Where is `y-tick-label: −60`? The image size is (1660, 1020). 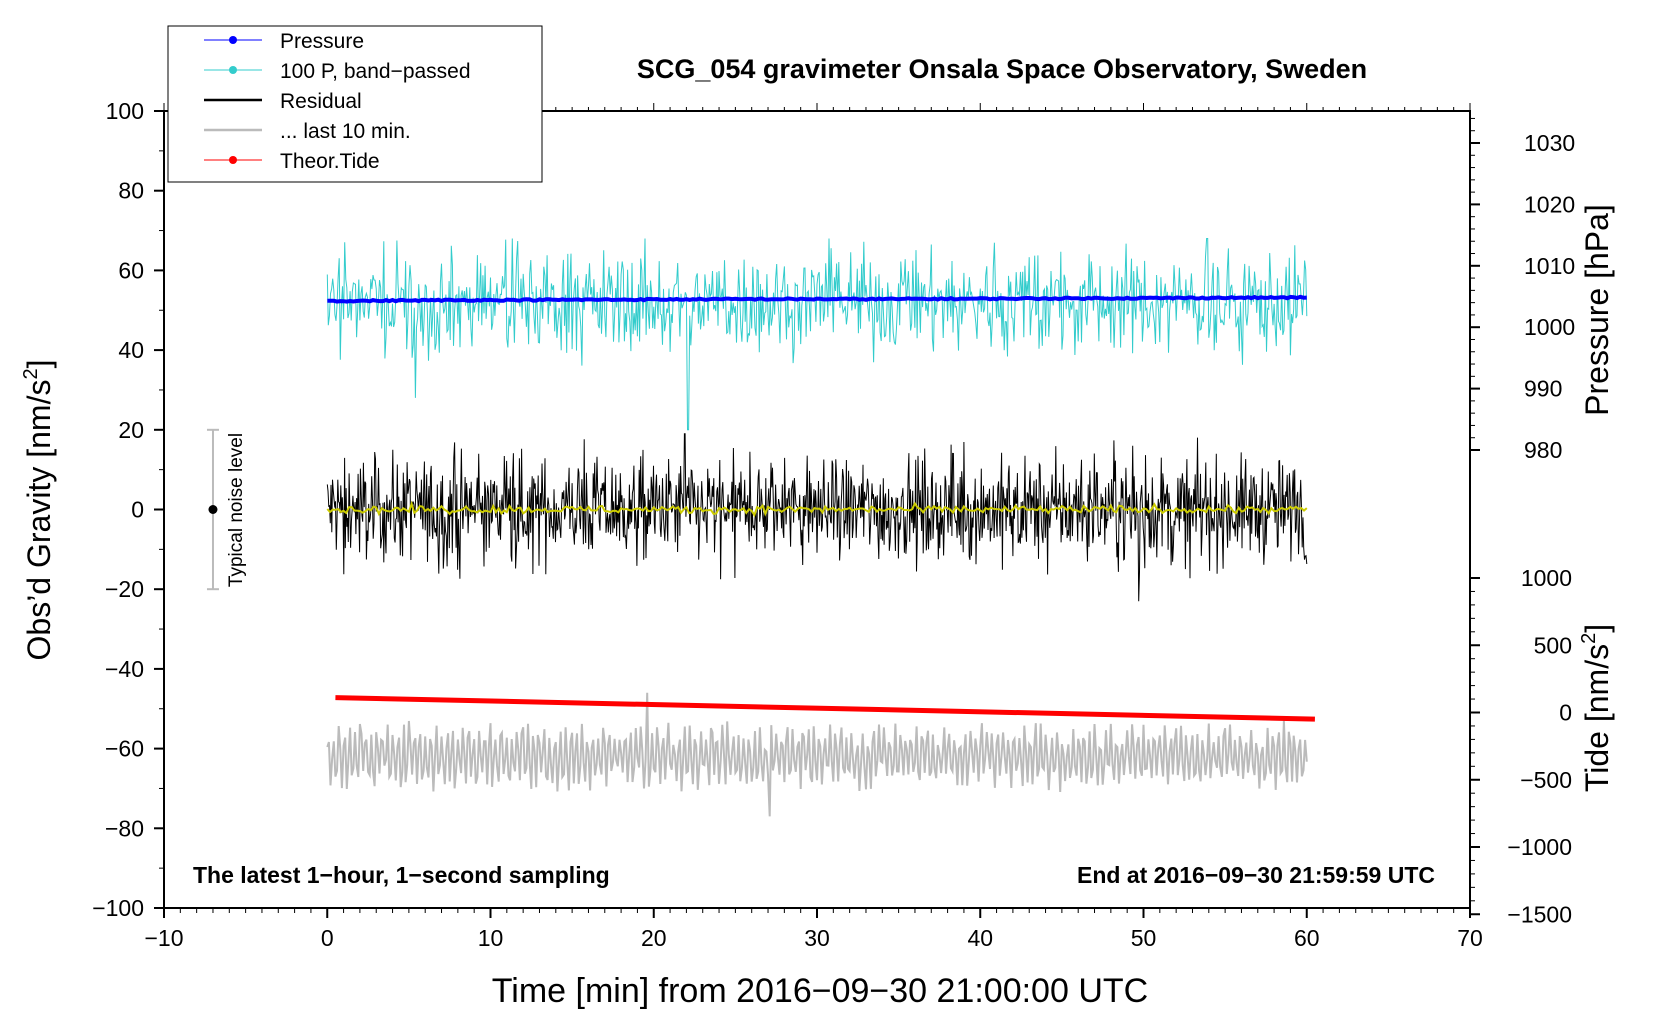 y-tick-label: −60 is located at coordinates (124, 749).